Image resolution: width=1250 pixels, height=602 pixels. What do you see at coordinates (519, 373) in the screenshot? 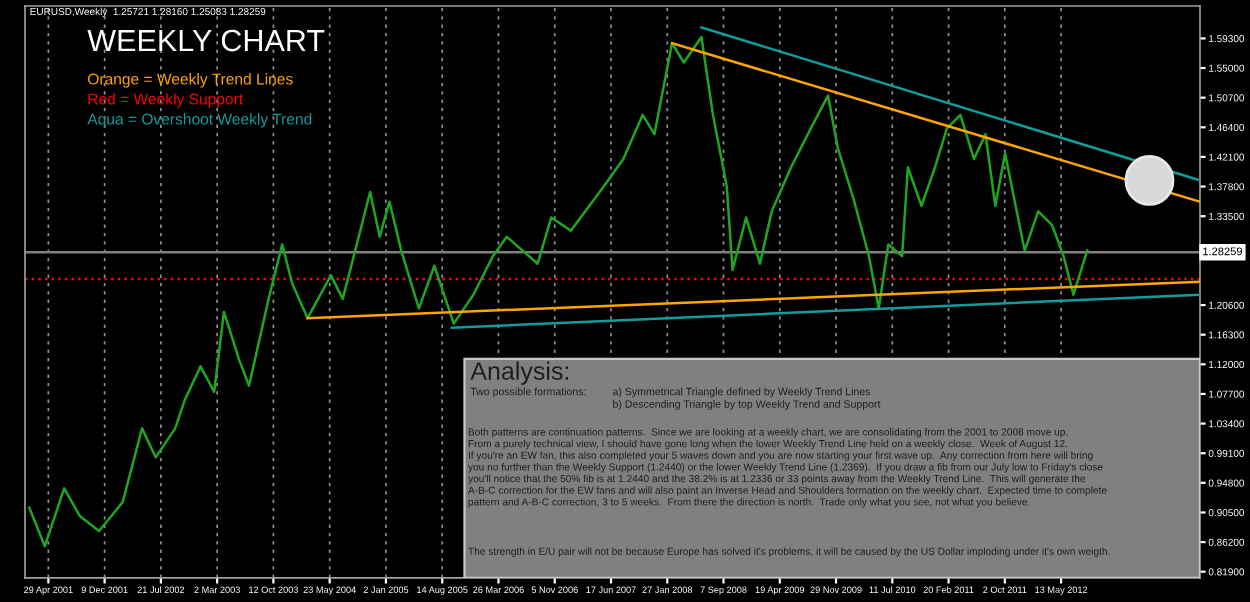
I see `annotation: Analysis:` at bounding box center [519, 373].